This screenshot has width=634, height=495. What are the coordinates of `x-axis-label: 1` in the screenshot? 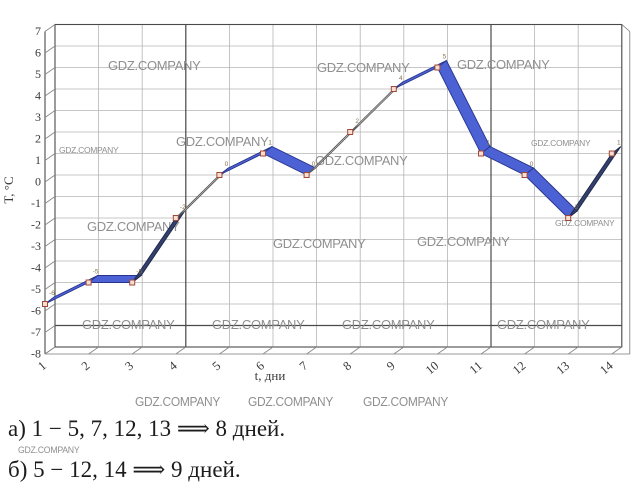 It's located at (42, 366).